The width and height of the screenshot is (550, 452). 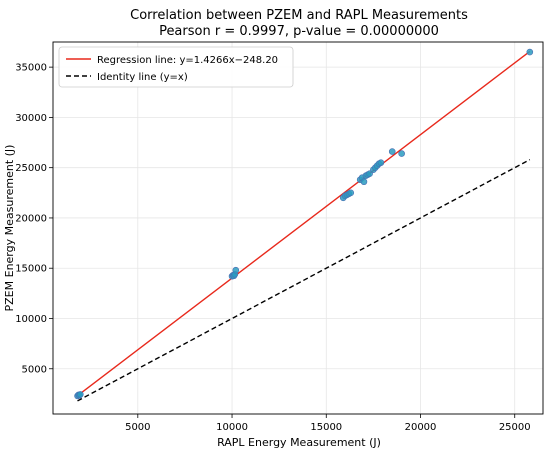 I want to click on legend-regression-label: Regression line: y=1.4266x−248.20, so click(x=187, y=60).